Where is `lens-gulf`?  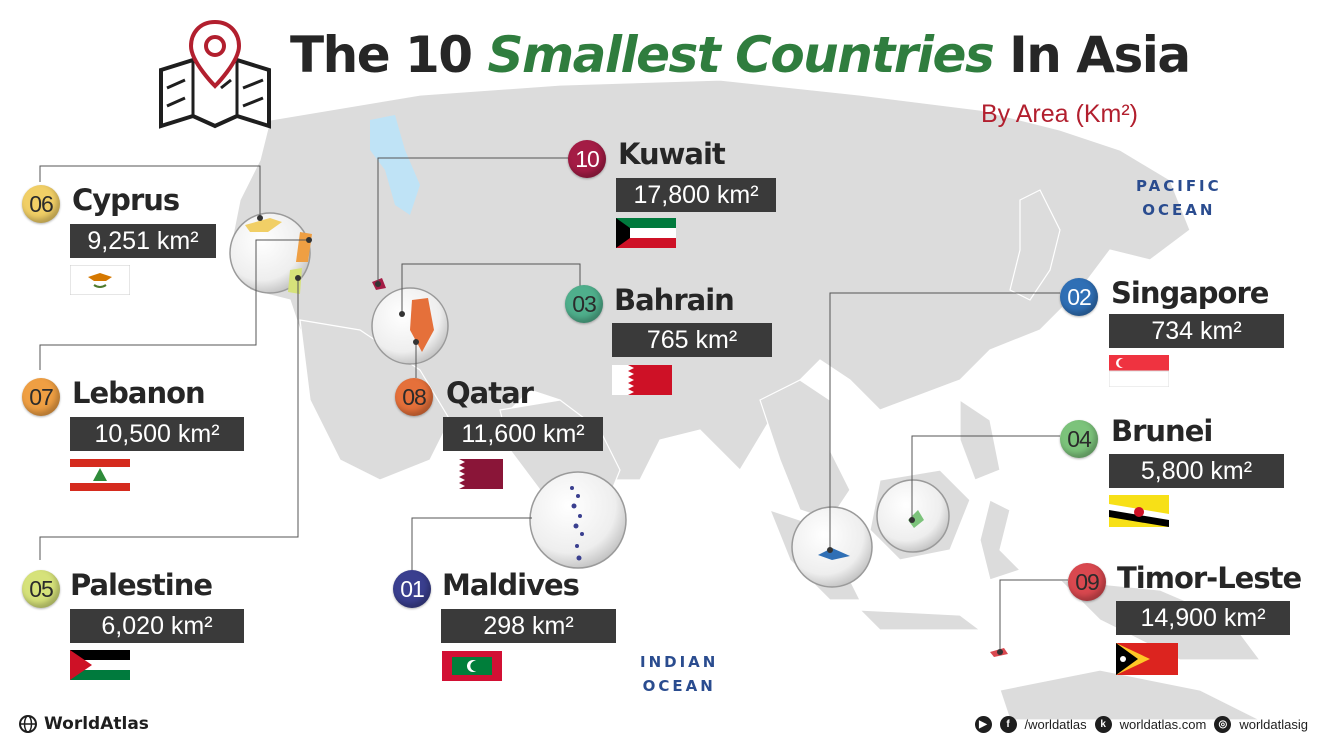
lens-gulf is located at coordinates (410, 326).